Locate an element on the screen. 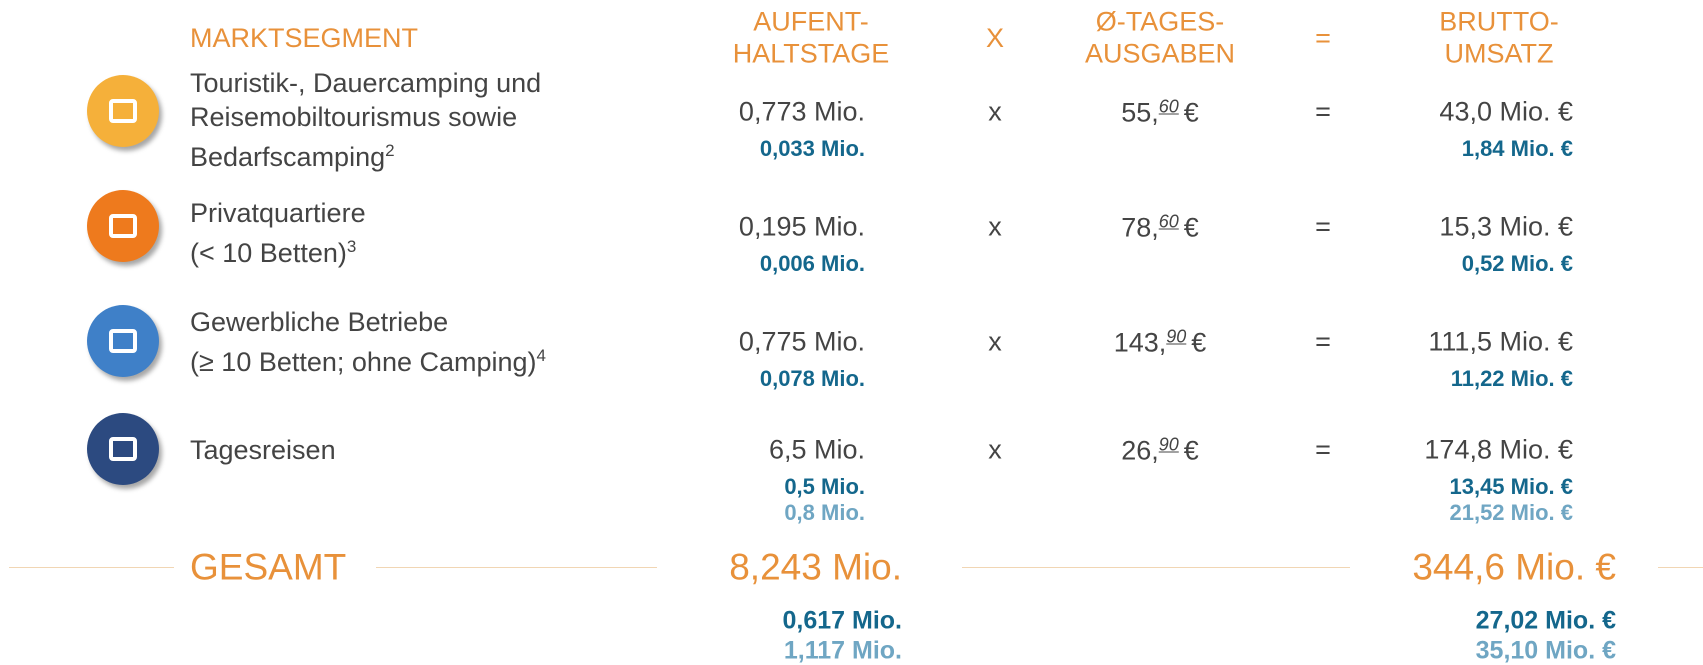 Image resolution: width=1703 pixels, height=665 pixels. label-line: Bedarfscamping2 is located at coordinates (292, 156).